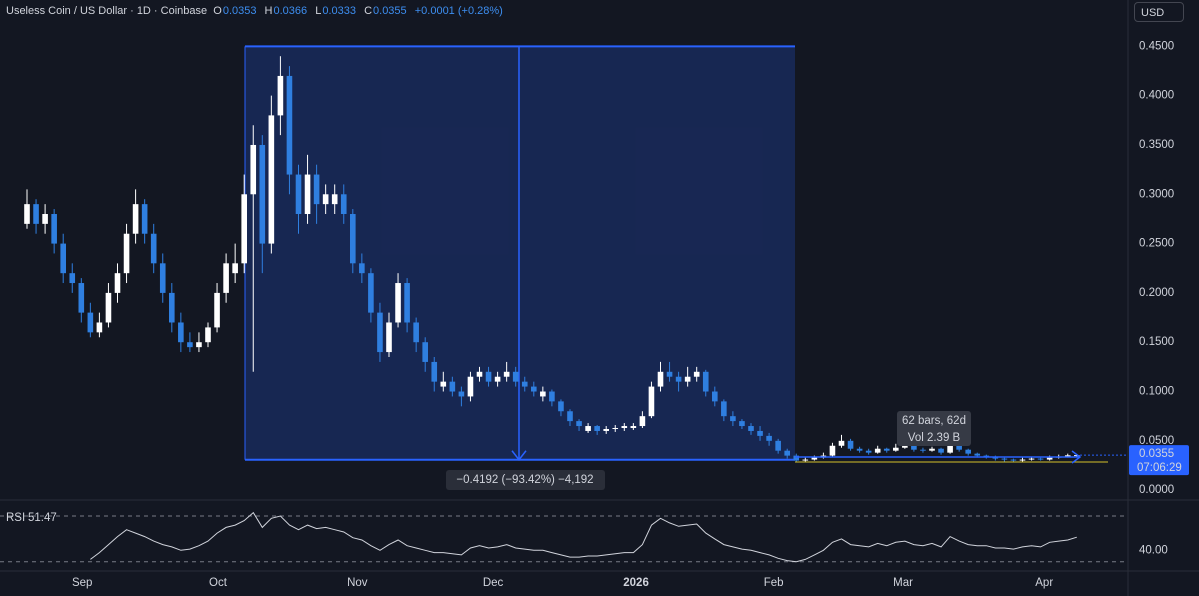  Describe the element at coordinates (458, 11) in the screenshot. I see `change: +0.0001 (+0.28%)` at that location.